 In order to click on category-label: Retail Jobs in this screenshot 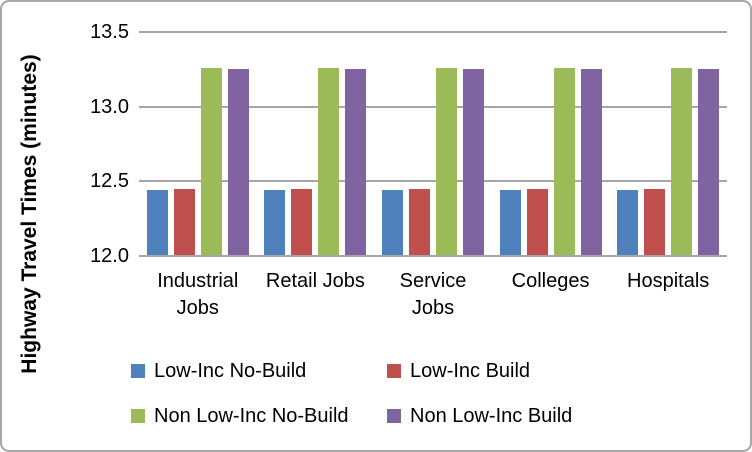, I will do `click(315, 281)`.